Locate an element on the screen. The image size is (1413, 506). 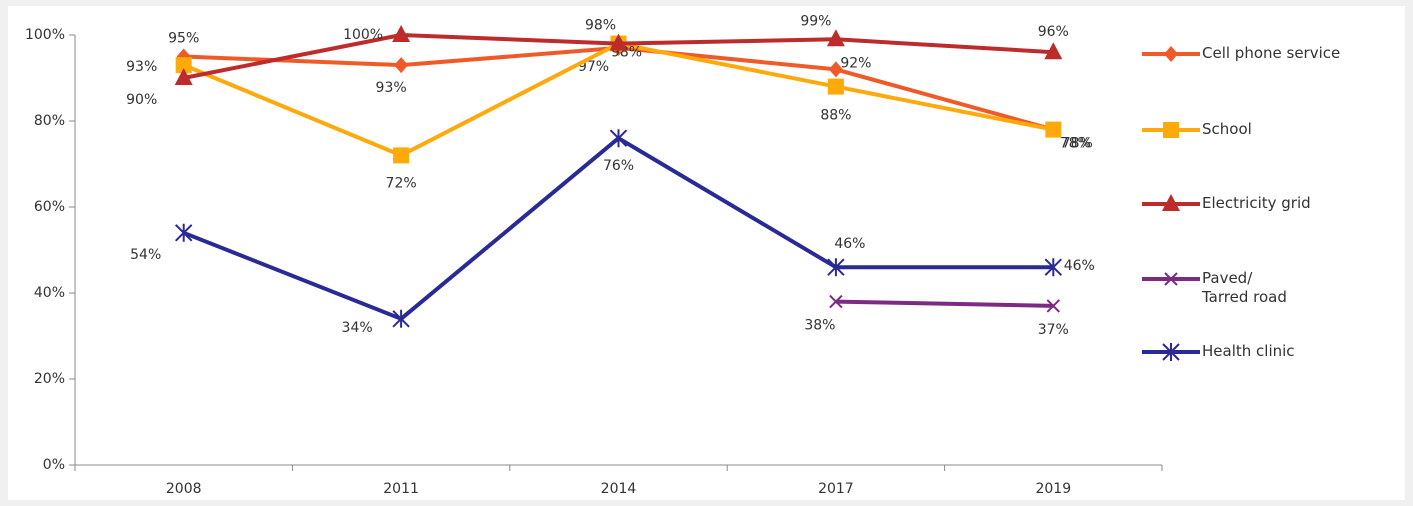
data-label: 95% is located at coordinates (183, 39).